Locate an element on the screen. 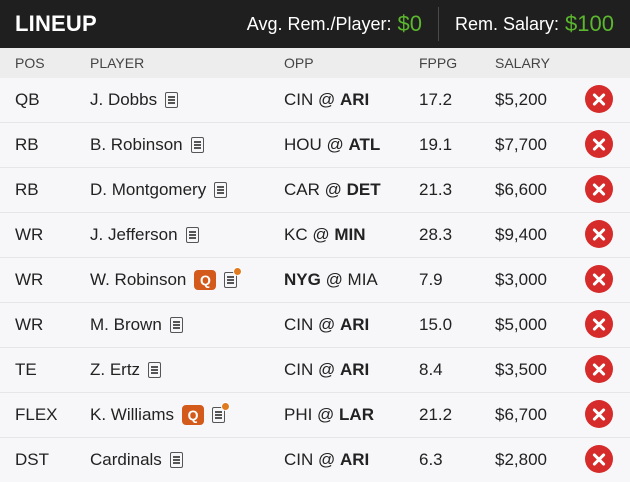 This screenshot has height=482, width=630. table-row: RB D. Montgomery CAR @ DET 21.3 $6,600 is located at coordinates (315, 190).